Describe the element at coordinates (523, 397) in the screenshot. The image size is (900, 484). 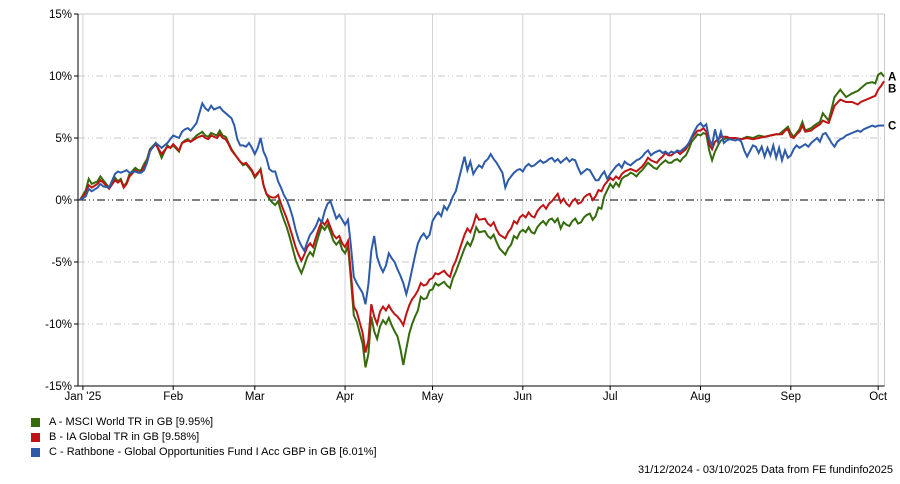
I see `x-tick-label-Jun: Jun` at that location.